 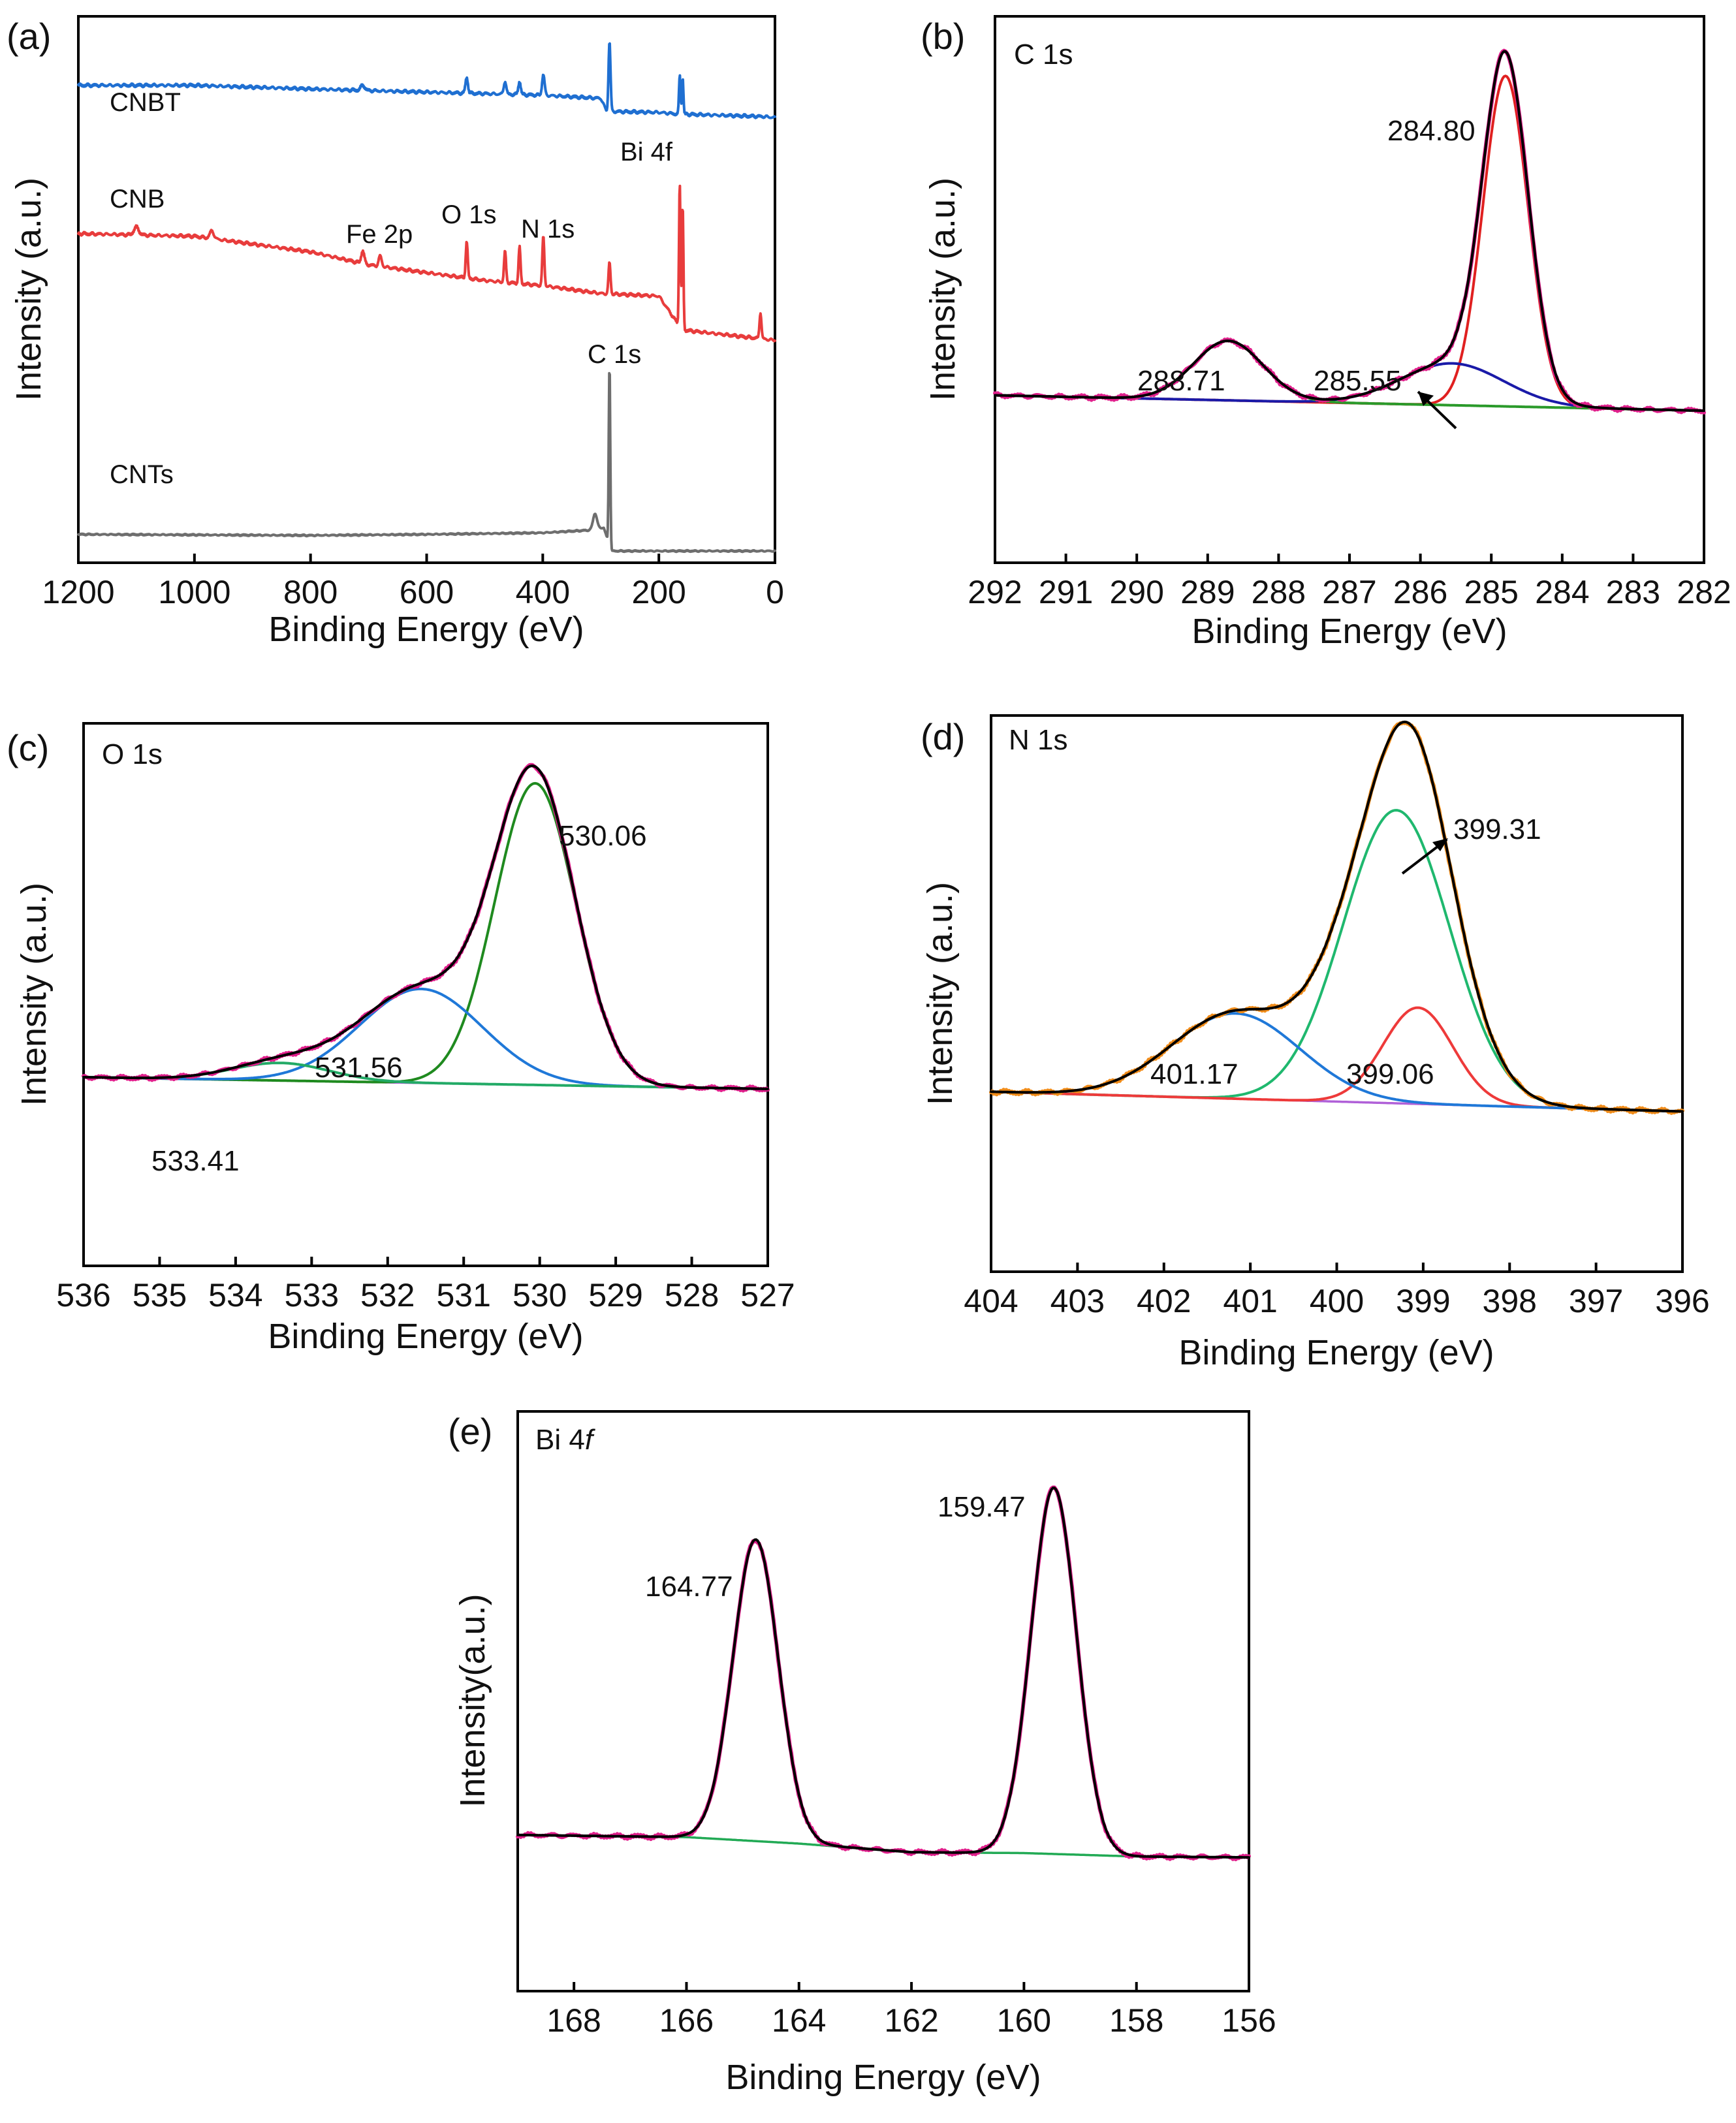 What do you see at coordinates (1249, 2020) in the screenshot?
I see `x-tick-label: 156` at bounding box center [1249, 2020].